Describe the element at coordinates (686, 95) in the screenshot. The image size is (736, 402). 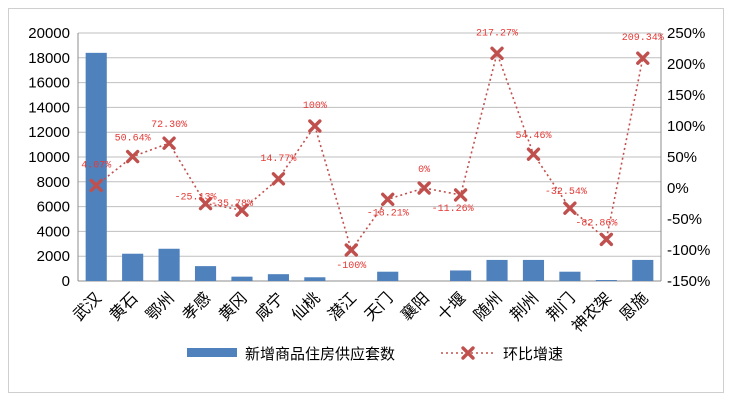
I see `y-right-tick-label: 150%` at that location.